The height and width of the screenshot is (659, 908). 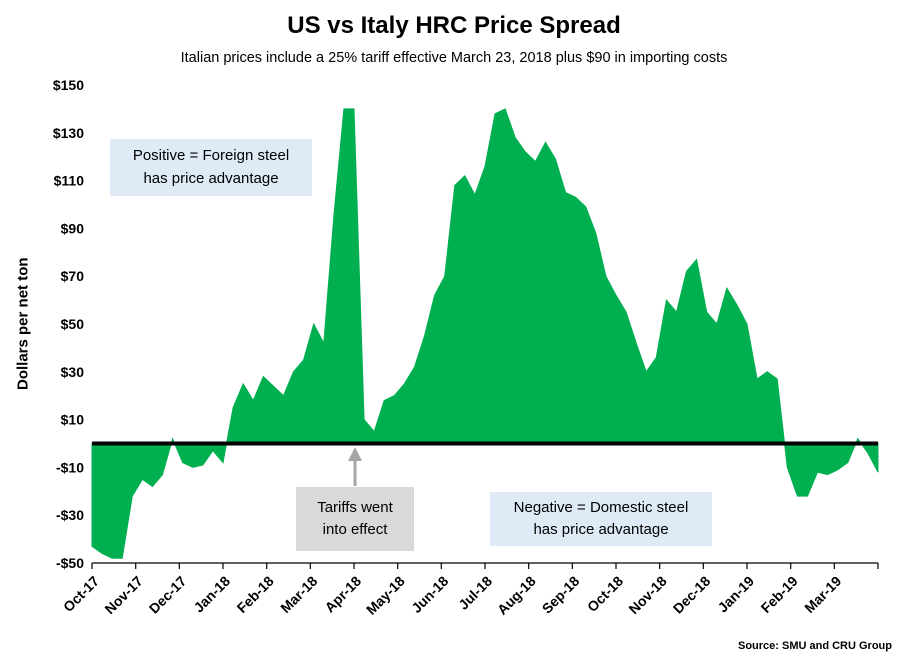 I want to click on x-tick-label: Nov-18, so click(x=647, y=595).